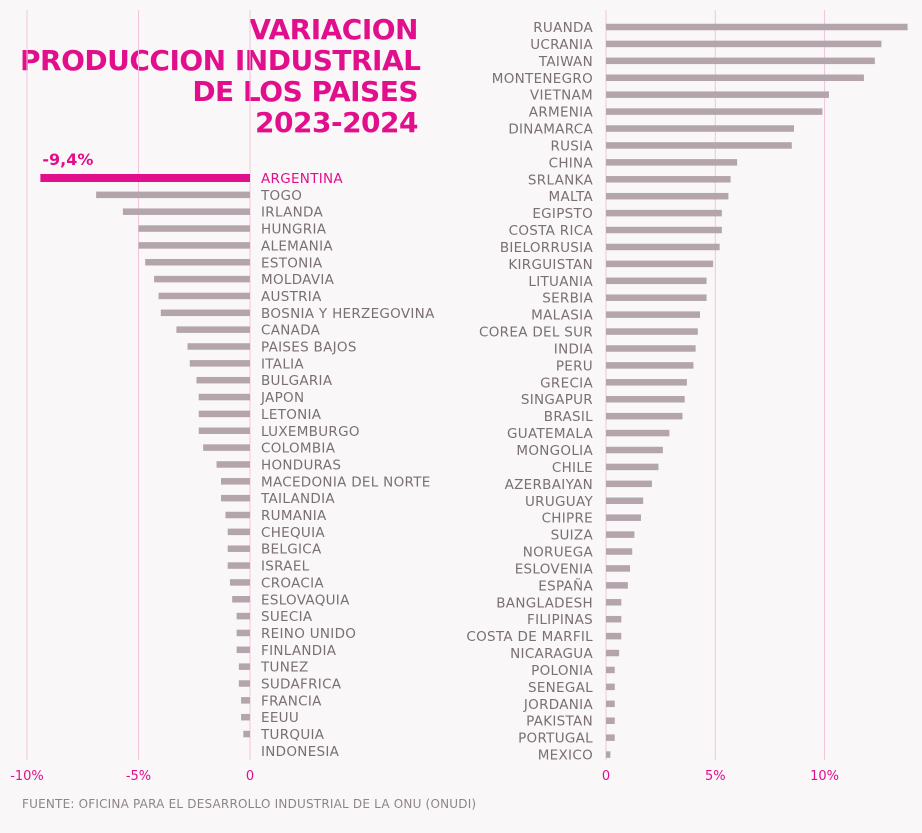 The image size is (922, 833). Describe the element at coordinates (559, 502) in the screenshot. I see `category-label: URUGUAY` at that location.